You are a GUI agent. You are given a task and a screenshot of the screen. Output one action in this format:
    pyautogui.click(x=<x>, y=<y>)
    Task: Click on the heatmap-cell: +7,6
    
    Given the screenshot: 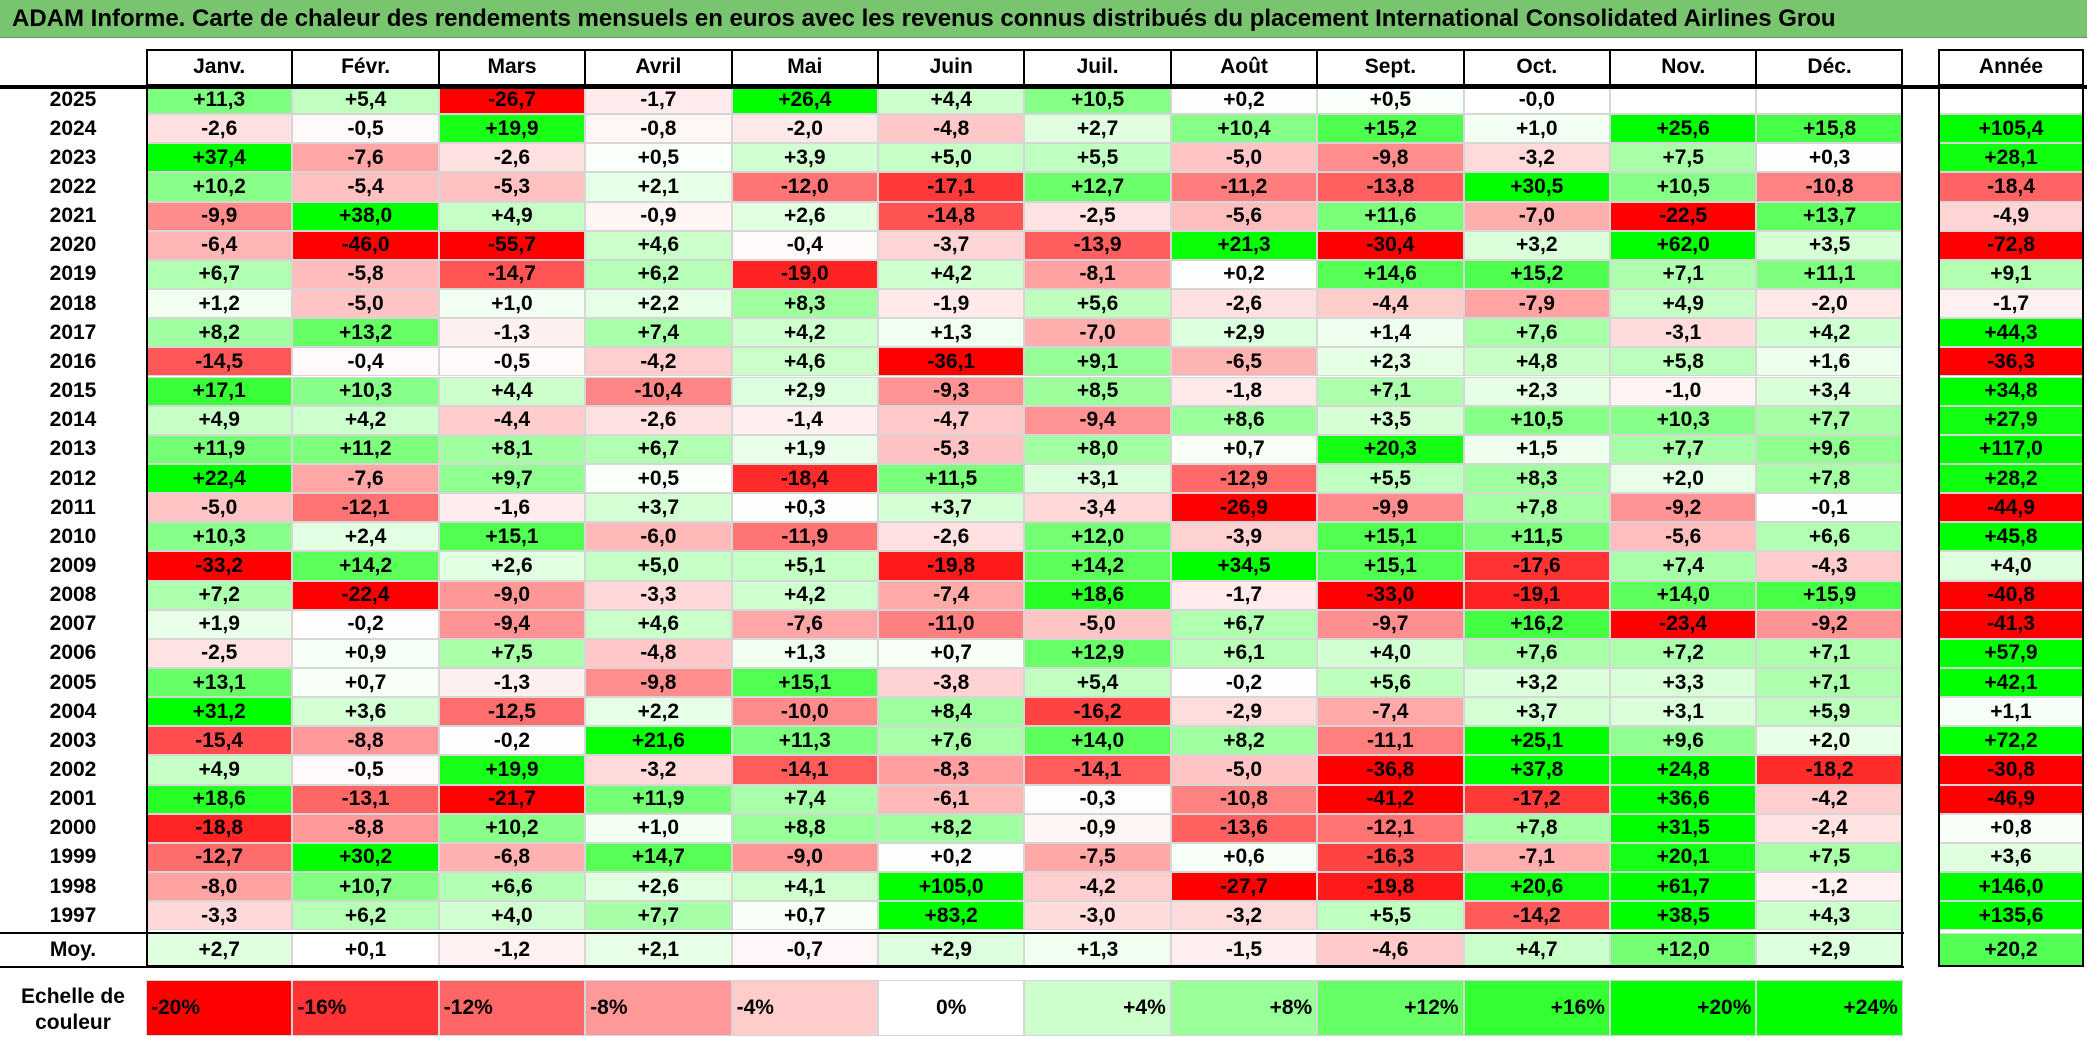 What is the action you would take?
    pyautogui.click(x=1536, y=653)
    